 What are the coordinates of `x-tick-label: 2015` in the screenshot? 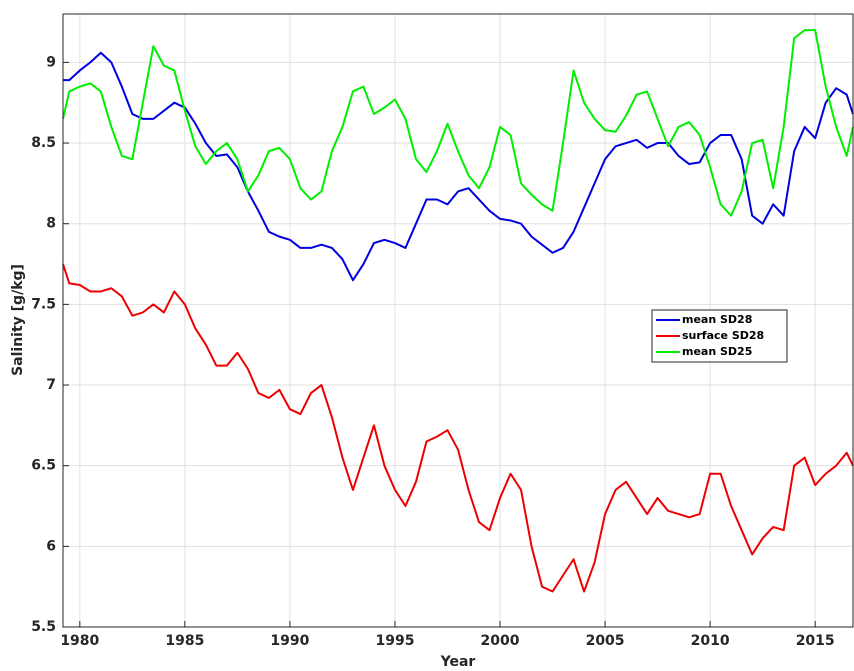 It's located at (815, 641).